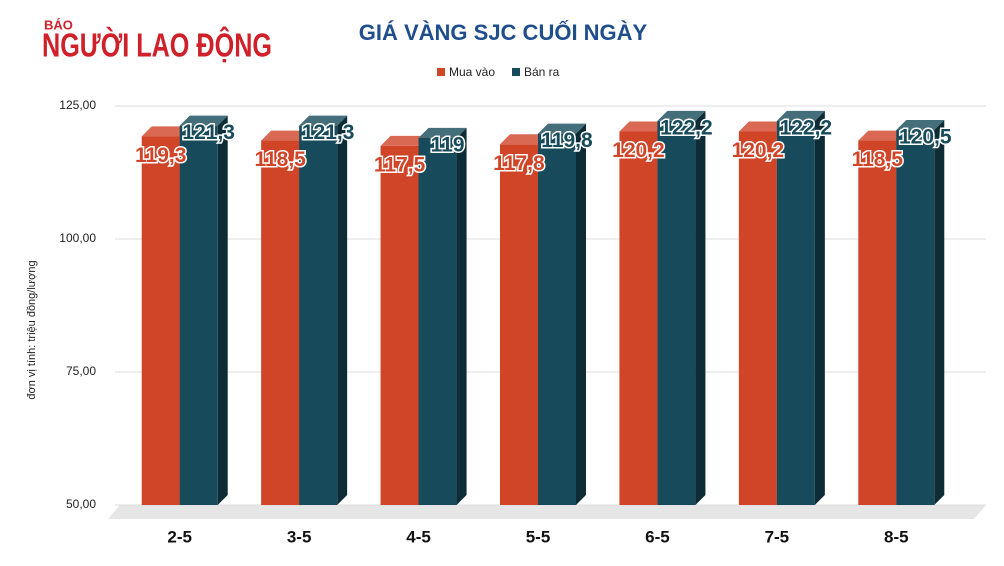  Describe the element at coordinates (567, 140) in the screenshot. I see `value-label: 119,8` at that location.